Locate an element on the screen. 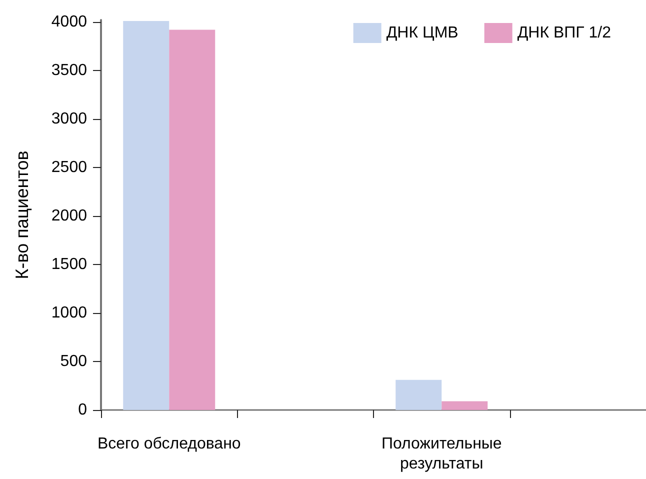  y-tick-label: 2000 is located at coordinates (69, 215).